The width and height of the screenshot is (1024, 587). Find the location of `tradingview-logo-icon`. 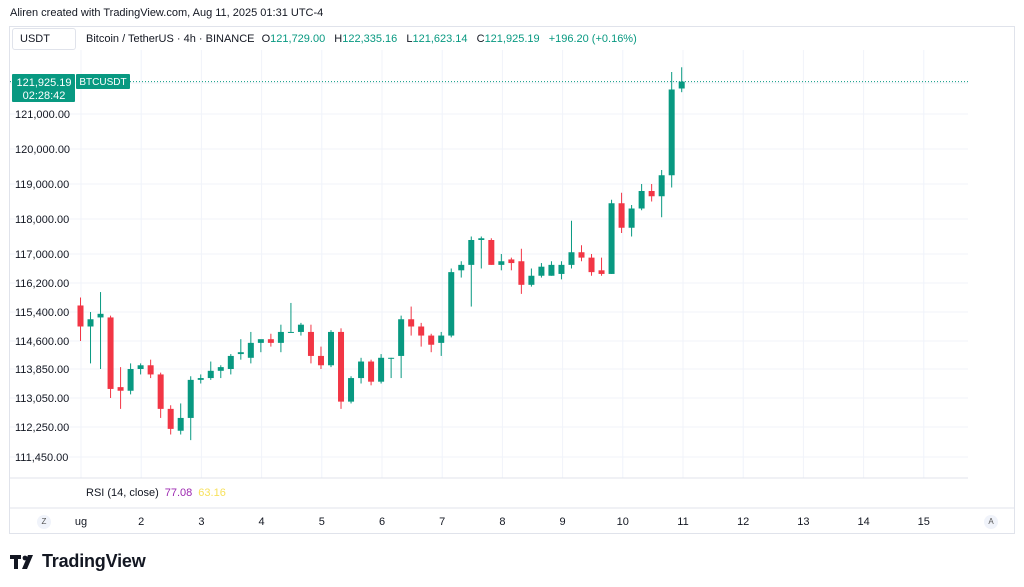

tradingview-logo-icon is located at coordinates (21, 561).